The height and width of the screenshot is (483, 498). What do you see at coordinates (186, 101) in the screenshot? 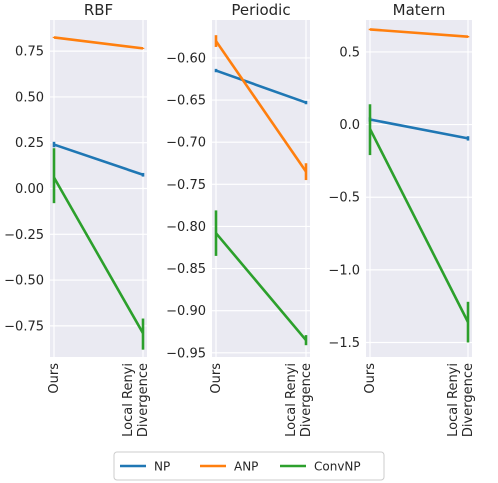
I see `y-tick-label: −0.65` at bounding box center [186, 101].